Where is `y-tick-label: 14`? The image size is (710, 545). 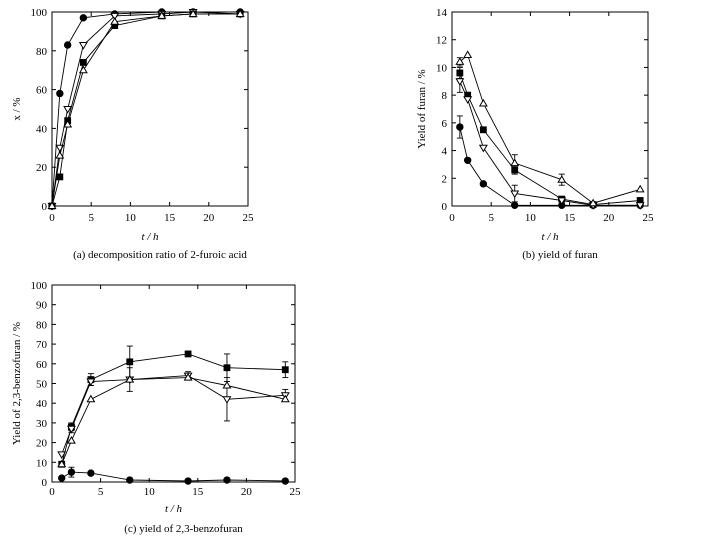 y-tick-label: 14 is located at coordinates (442, 13).